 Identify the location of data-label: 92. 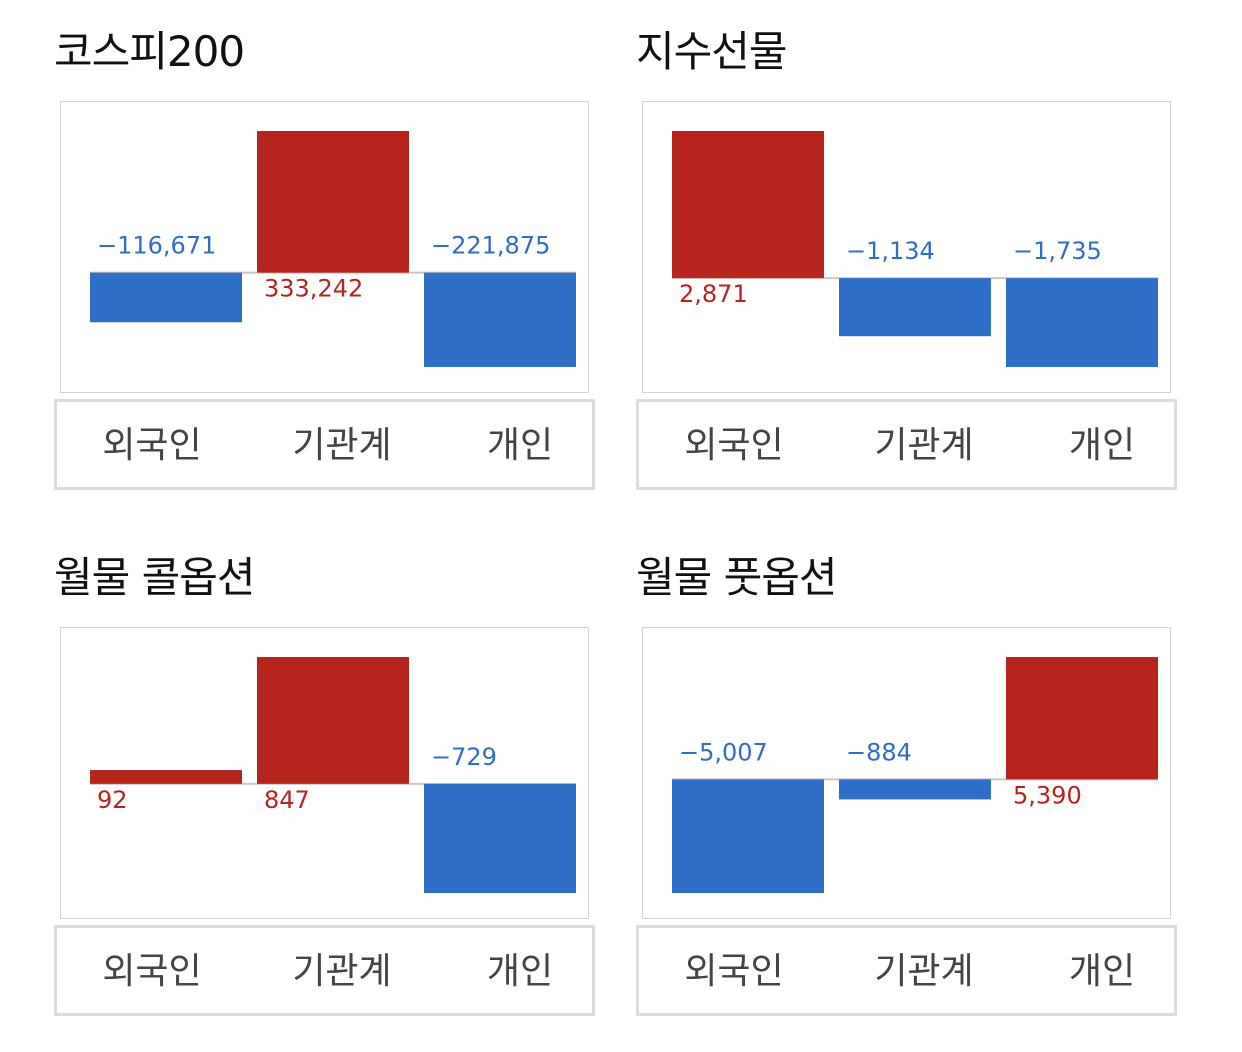
(112, 800).